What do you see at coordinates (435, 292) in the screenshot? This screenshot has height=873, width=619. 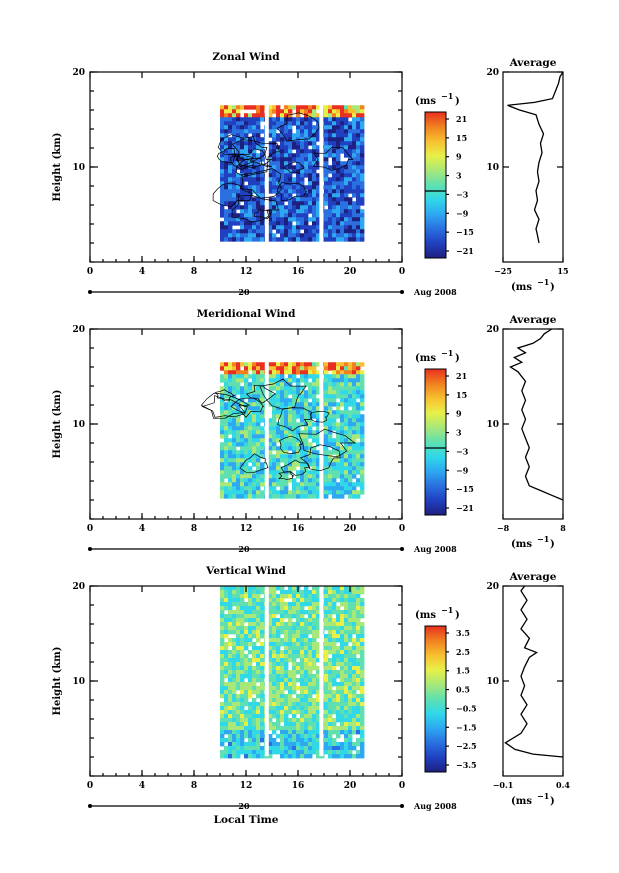 I see `month-label: Aug 2008` at bounding box center [435, 292].